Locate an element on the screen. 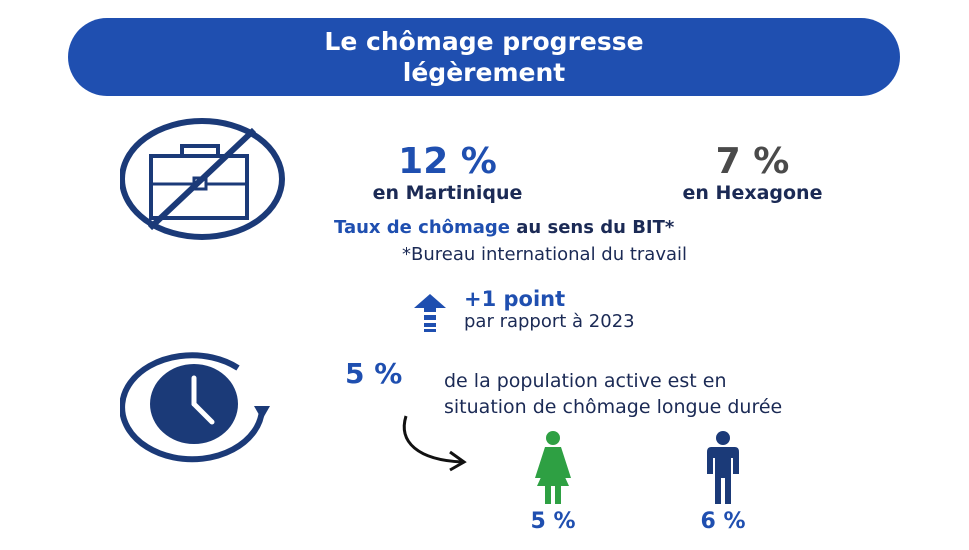 The image size is (969, 550). male-value: 6 % is located at coordinates (723, 521).